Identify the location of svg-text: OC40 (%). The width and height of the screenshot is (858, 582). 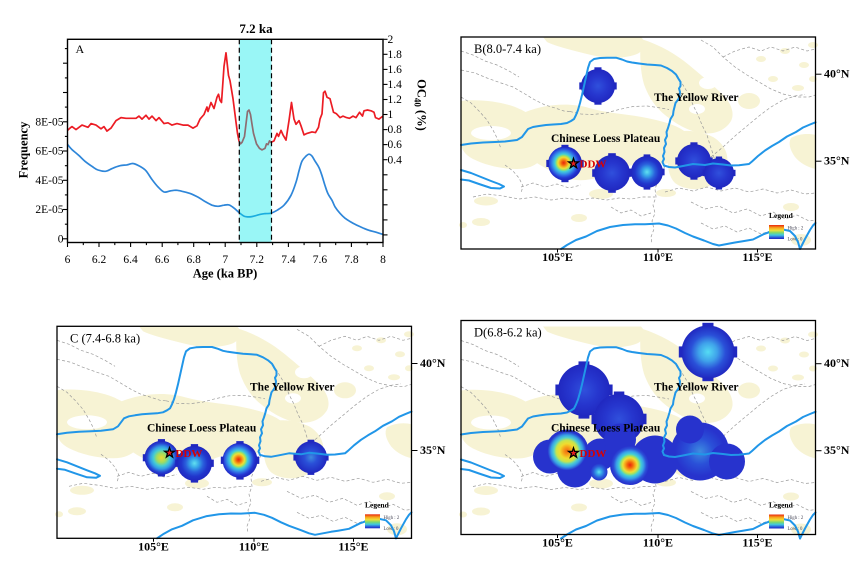
(421, 105).